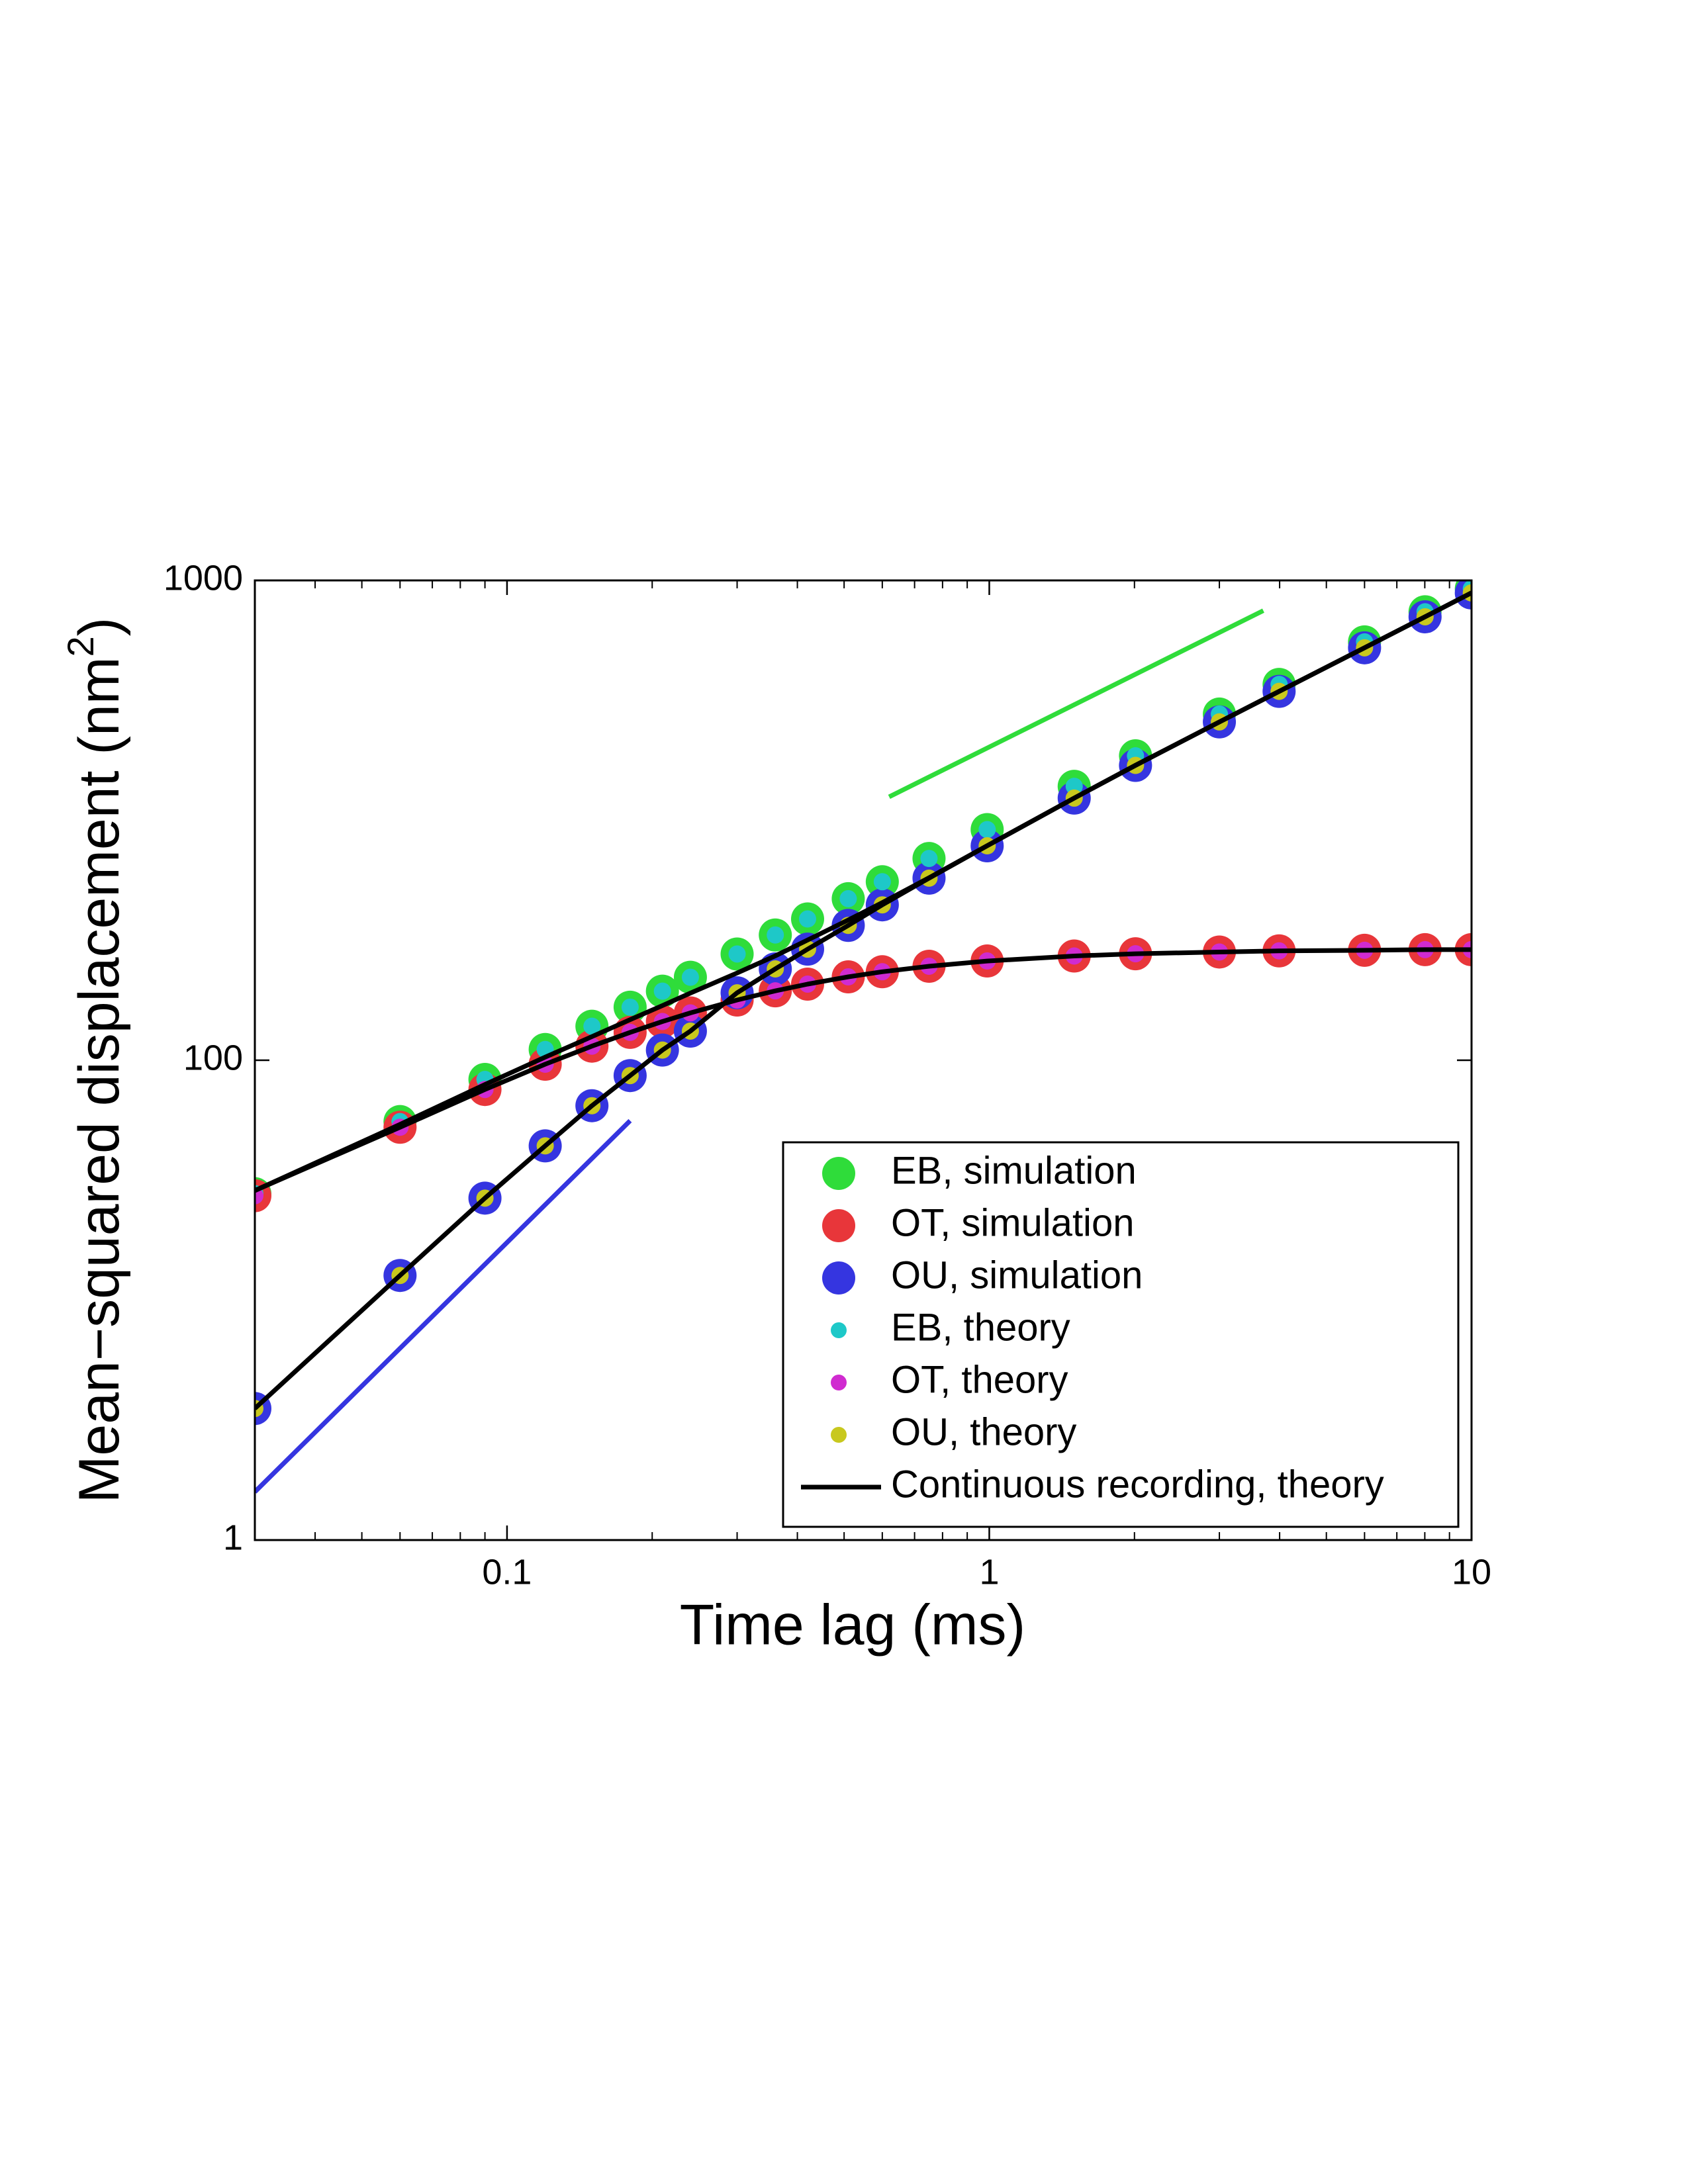  What do you see at coordinates (980, 1327) in the screenshot?
I see `legend-label: EB, theory` at bounding box center [980, 1327].